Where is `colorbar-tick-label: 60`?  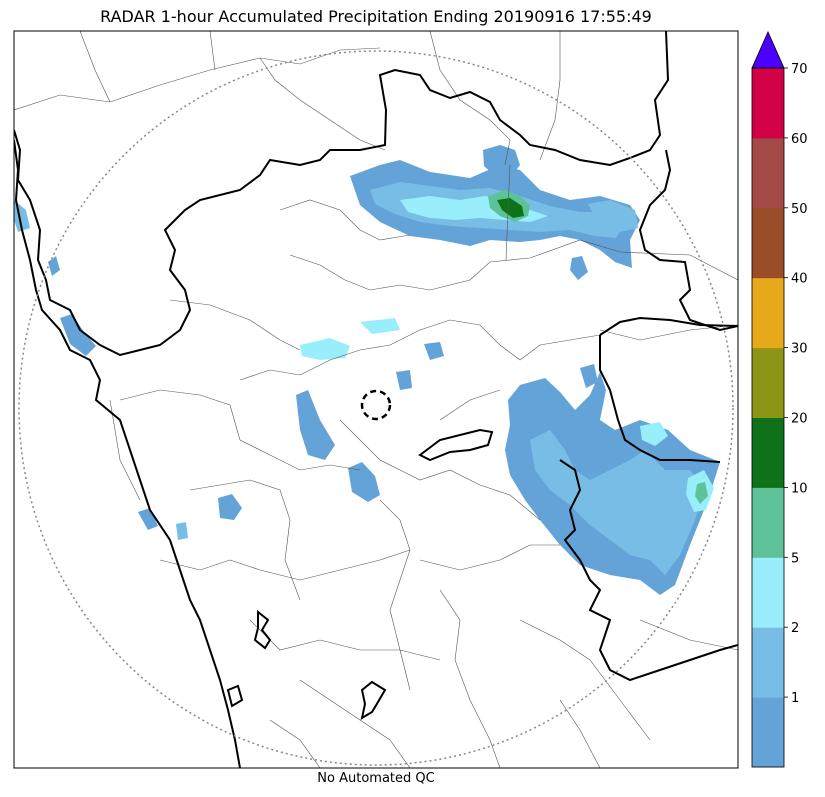
colorbar-tick-label: 60 is located at coordinates (799, 139).